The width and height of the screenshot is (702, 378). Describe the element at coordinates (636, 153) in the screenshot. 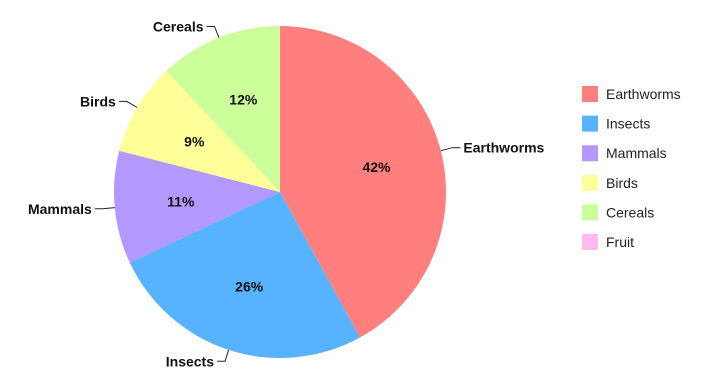

I see `legend-label-mammals: Mammals` at that location.